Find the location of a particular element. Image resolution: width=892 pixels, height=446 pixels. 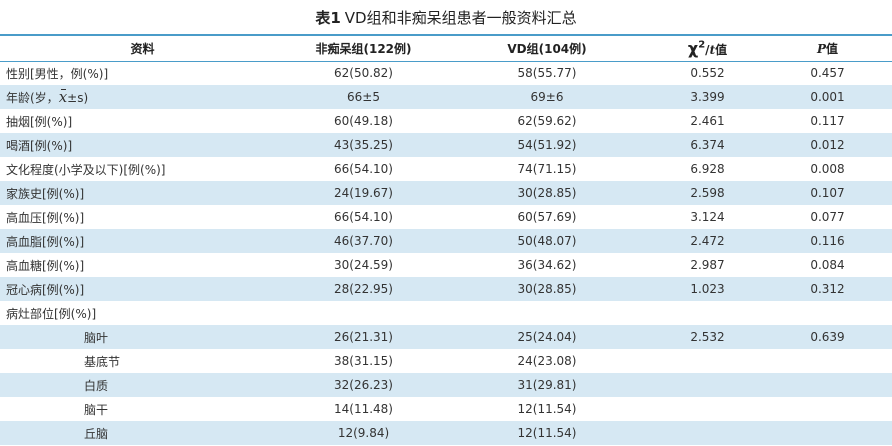

vd-value: 69±6 is located at coordinates (547, 97).